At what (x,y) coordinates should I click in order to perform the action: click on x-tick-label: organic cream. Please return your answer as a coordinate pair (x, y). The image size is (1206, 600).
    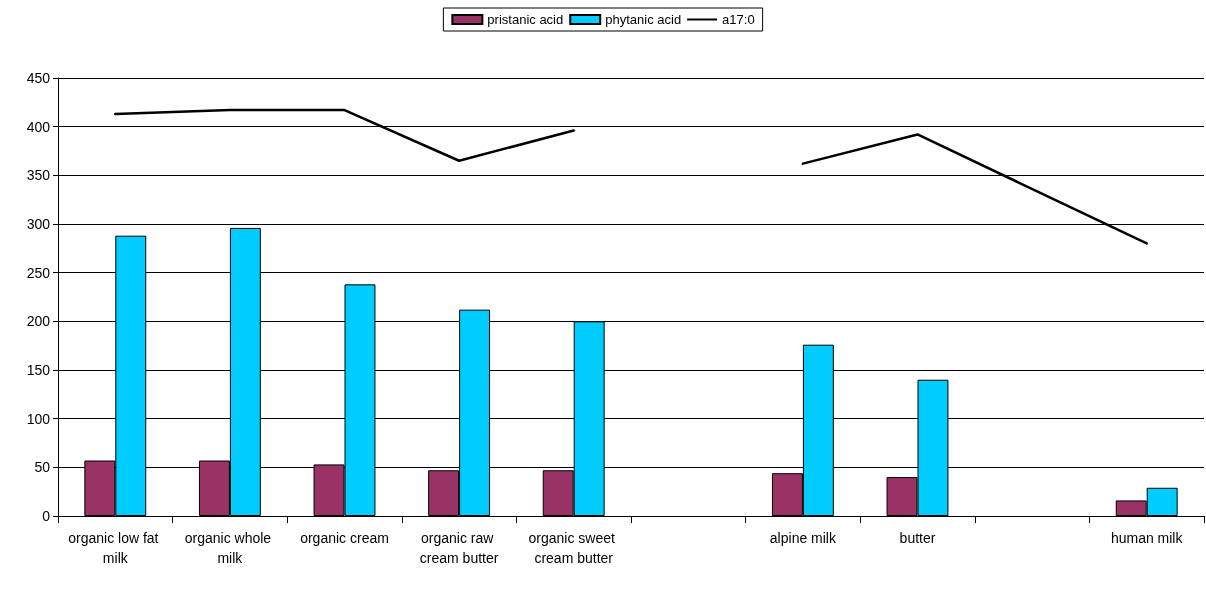
    Looking at the image, I should click on (344, 538).